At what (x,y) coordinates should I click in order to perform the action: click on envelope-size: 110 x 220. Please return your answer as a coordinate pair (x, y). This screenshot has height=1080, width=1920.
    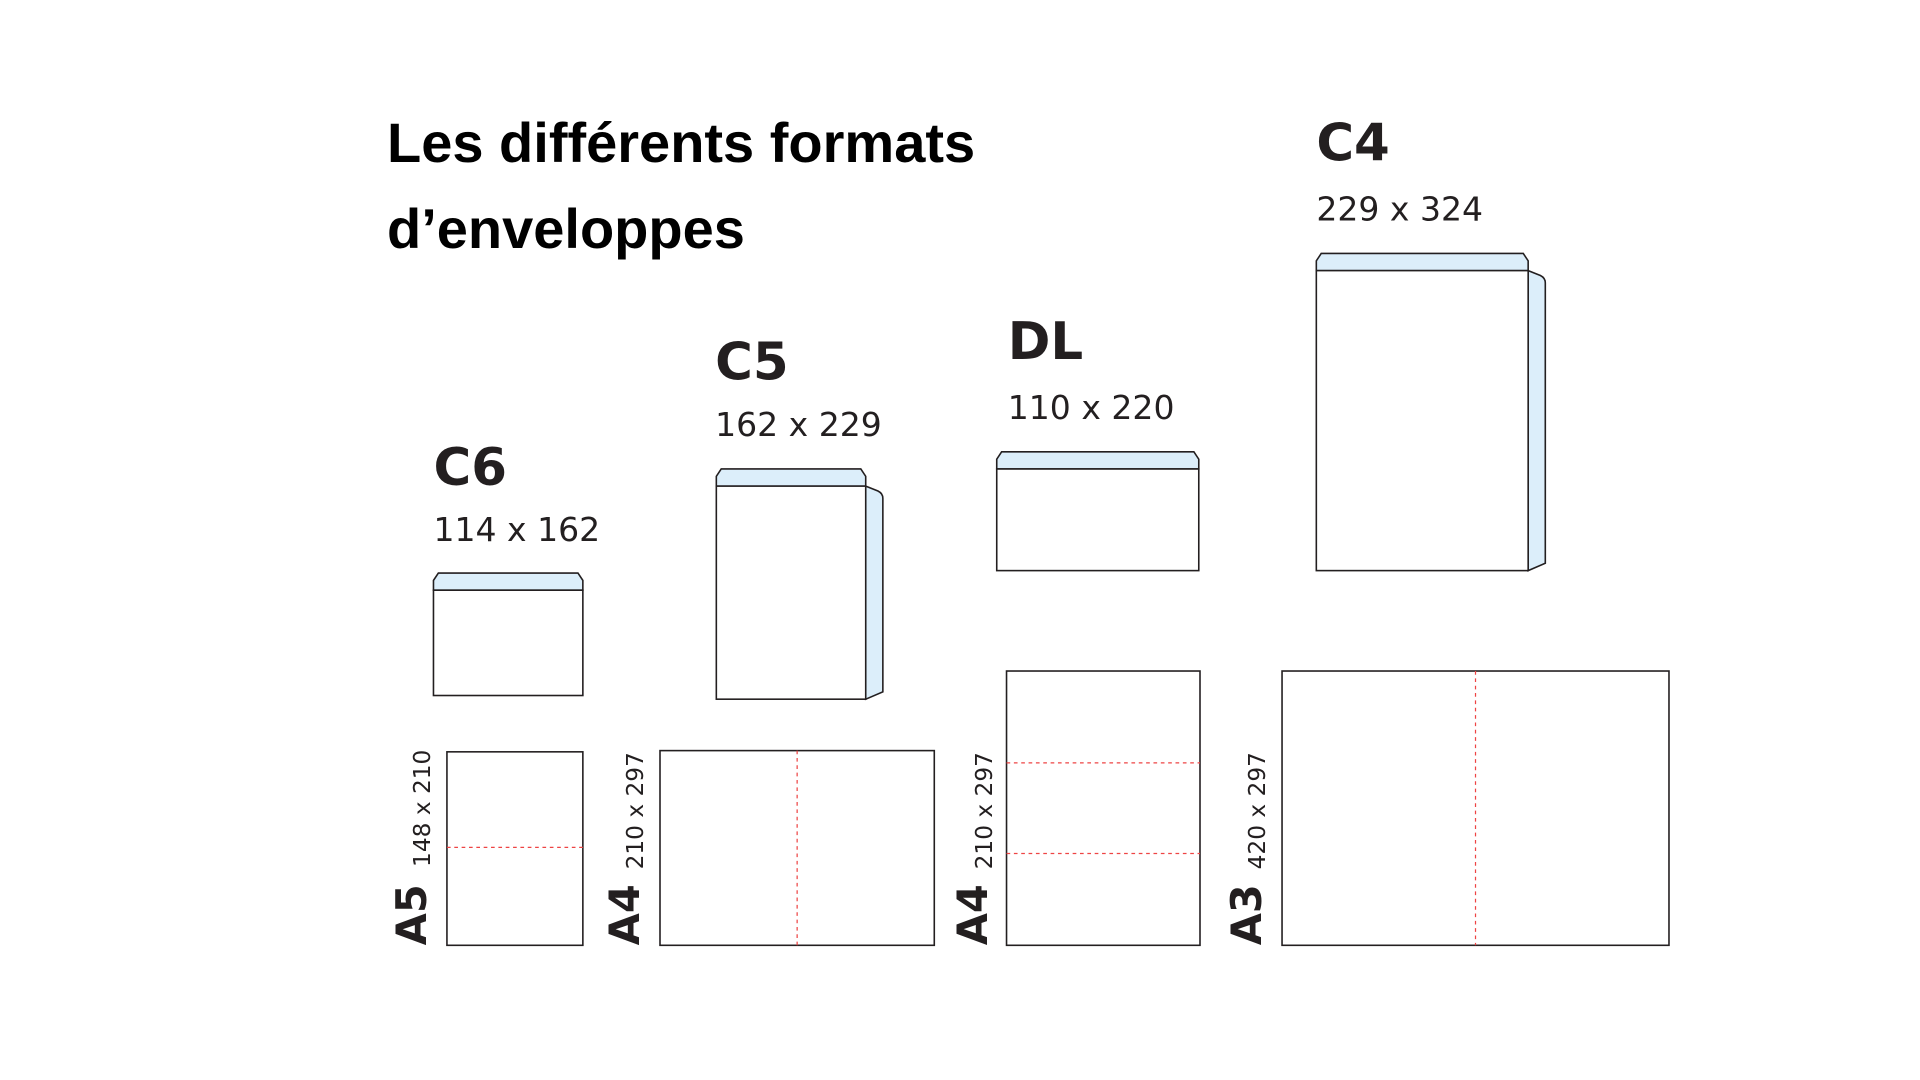
    Looking at the image, I should click on (1091, 407).